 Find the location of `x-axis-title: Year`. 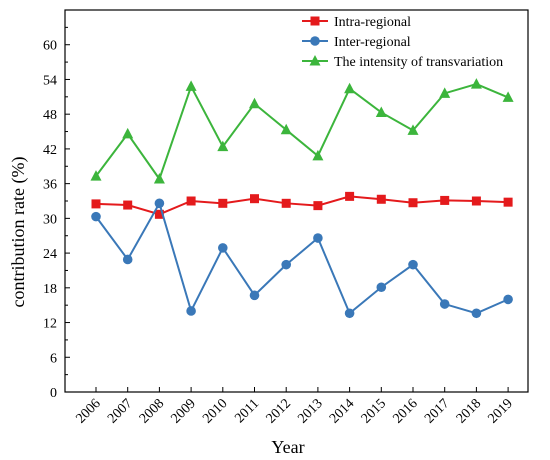

x-axis-title: Year is located at coordinates (287, 447).